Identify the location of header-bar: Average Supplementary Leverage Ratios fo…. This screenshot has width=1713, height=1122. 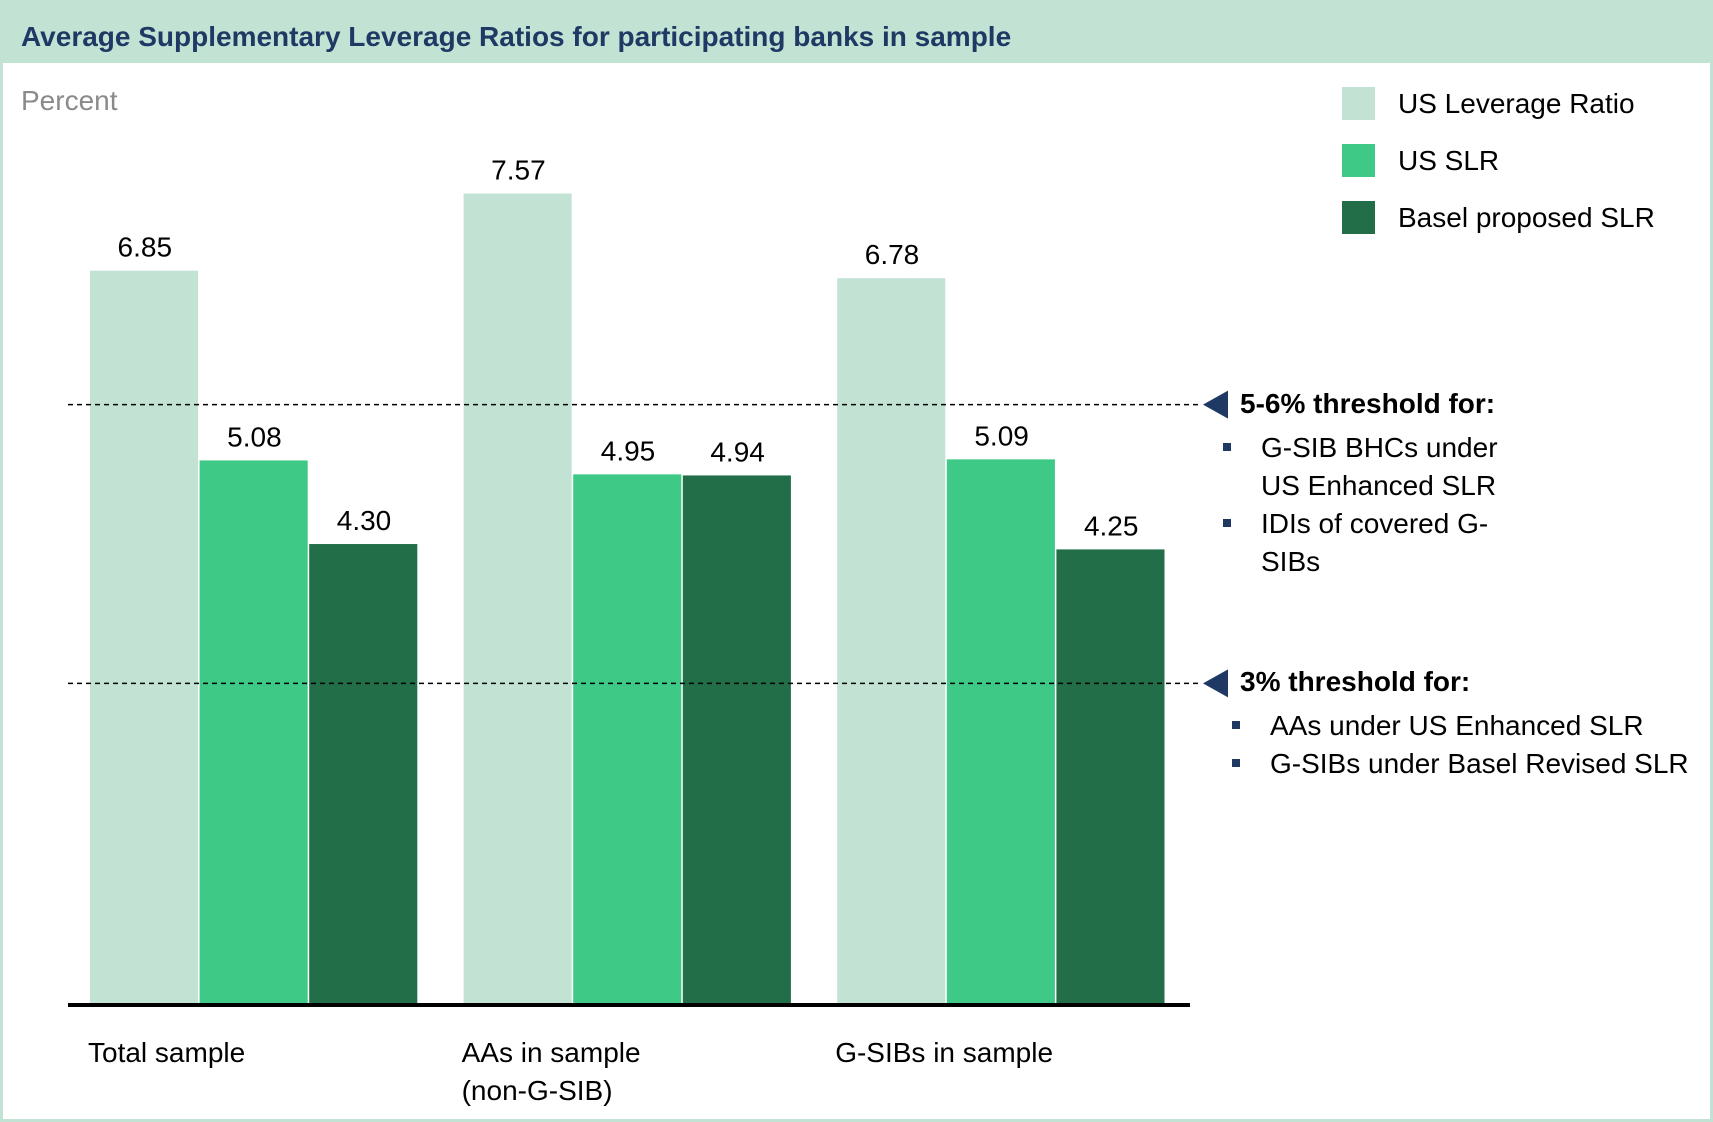
(856, 33).